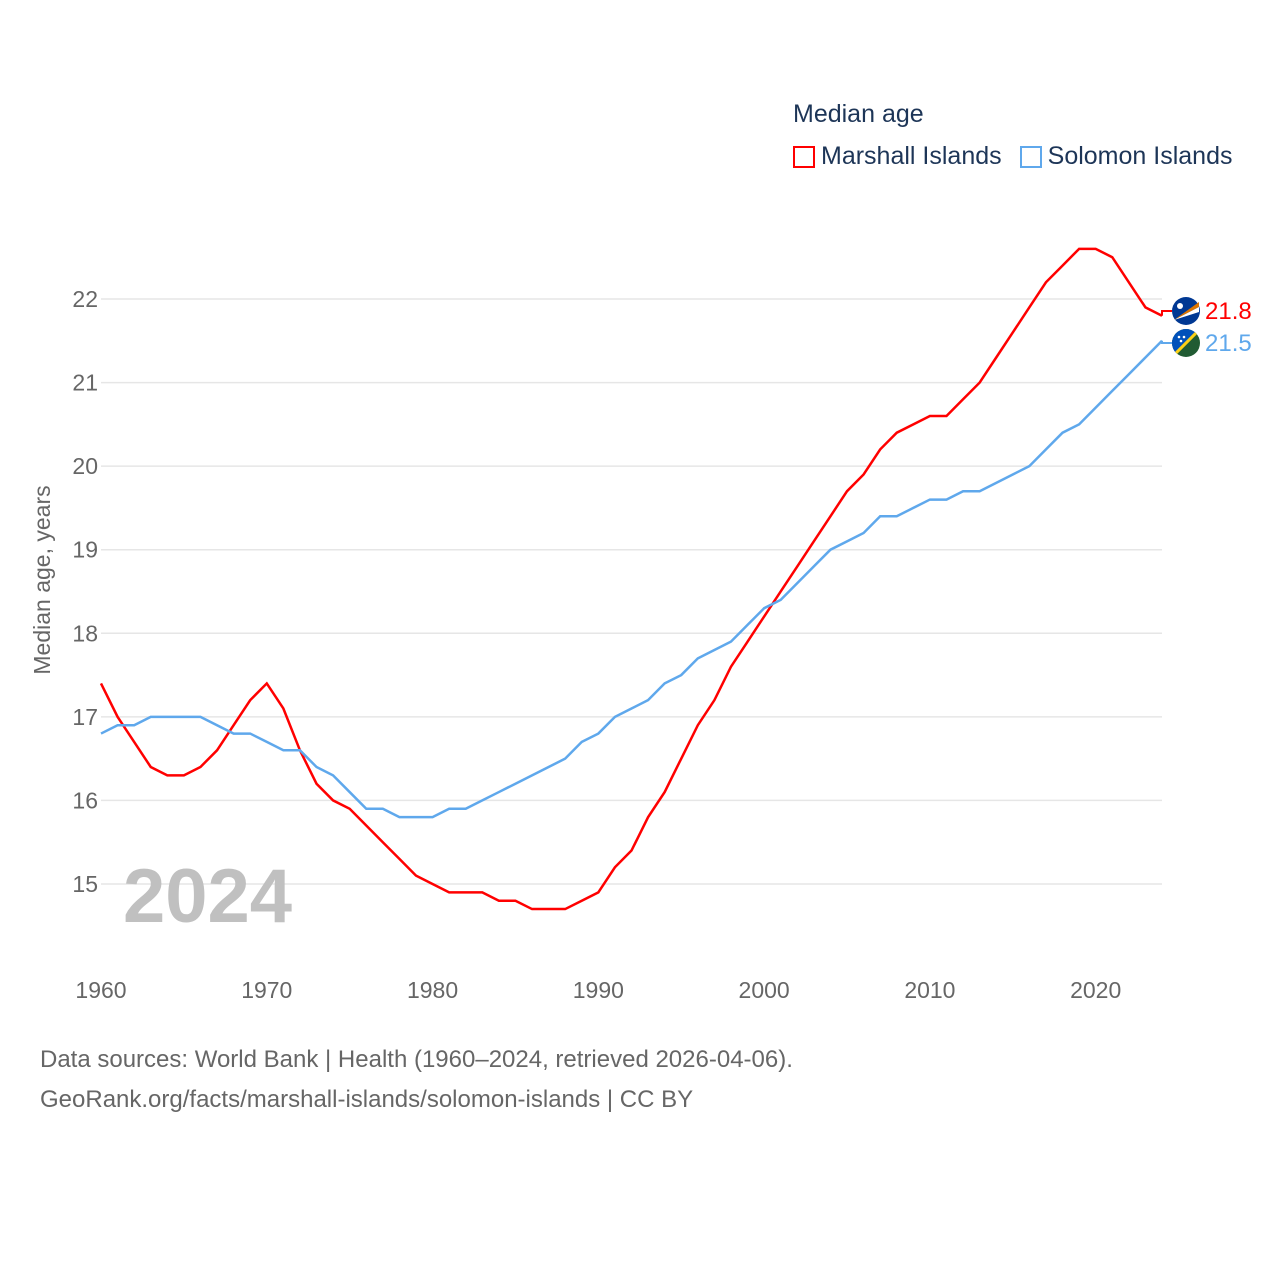  Describe the element at coordinates (432, 990) in the screenshot. I see `x-tick-label: 1980` at that location.